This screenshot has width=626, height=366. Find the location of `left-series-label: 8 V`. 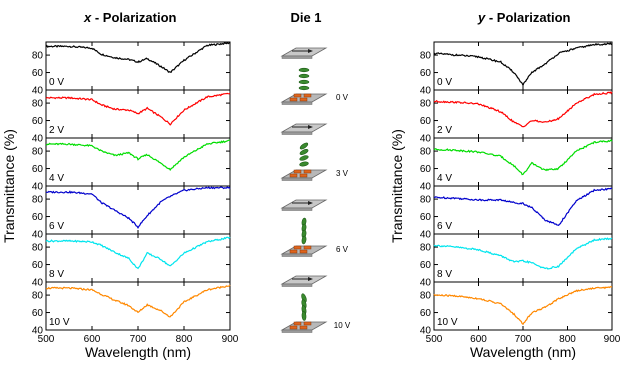

left-series-label: 8 V is located at coordinates (56, 274).